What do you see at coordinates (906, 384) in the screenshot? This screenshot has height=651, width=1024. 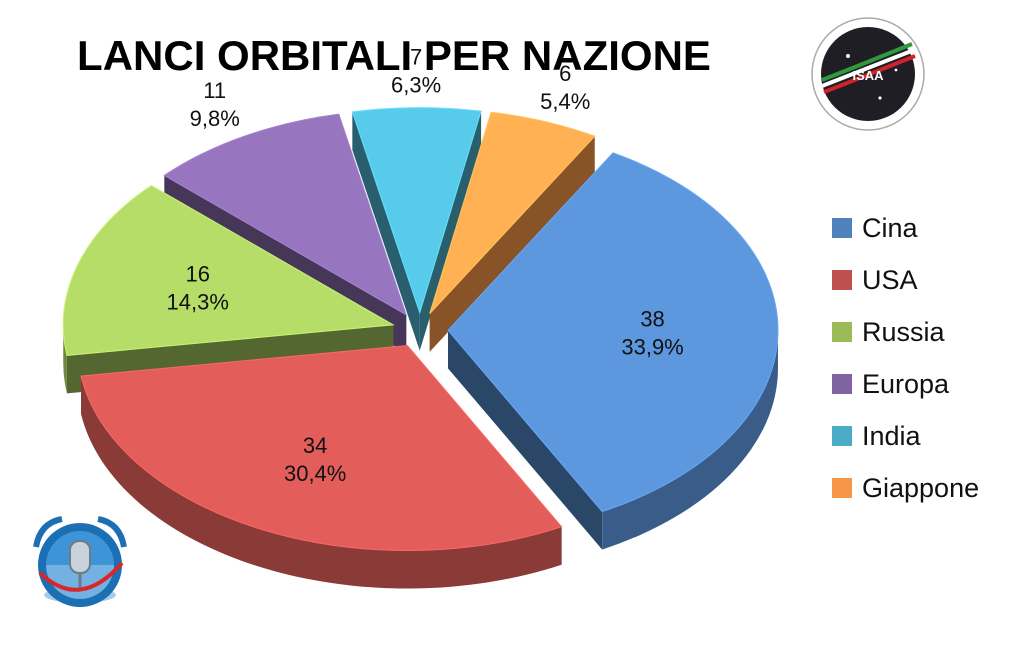 I see `legend-label-europa: Europa` at bounding box center [906, 384].